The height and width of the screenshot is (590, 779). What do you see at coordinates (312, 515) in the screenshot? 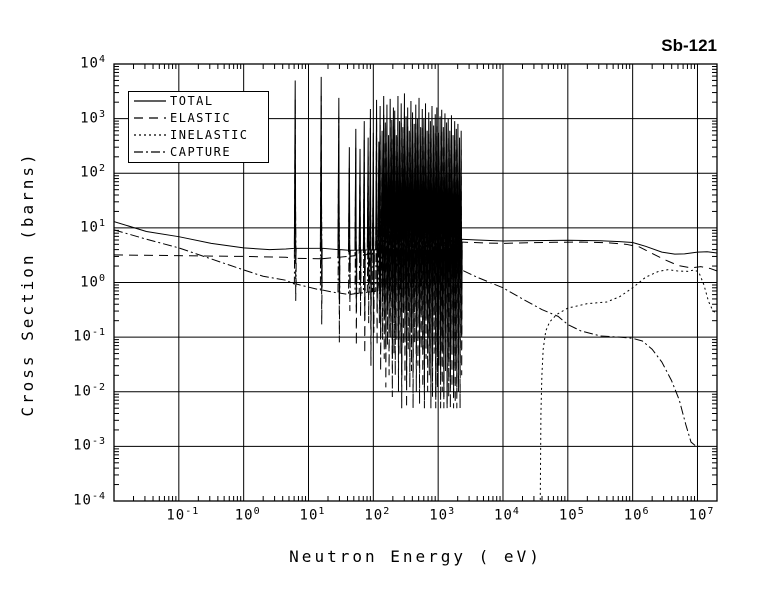
I see `x-tick-label: 101` at bounding box center [312, 515].